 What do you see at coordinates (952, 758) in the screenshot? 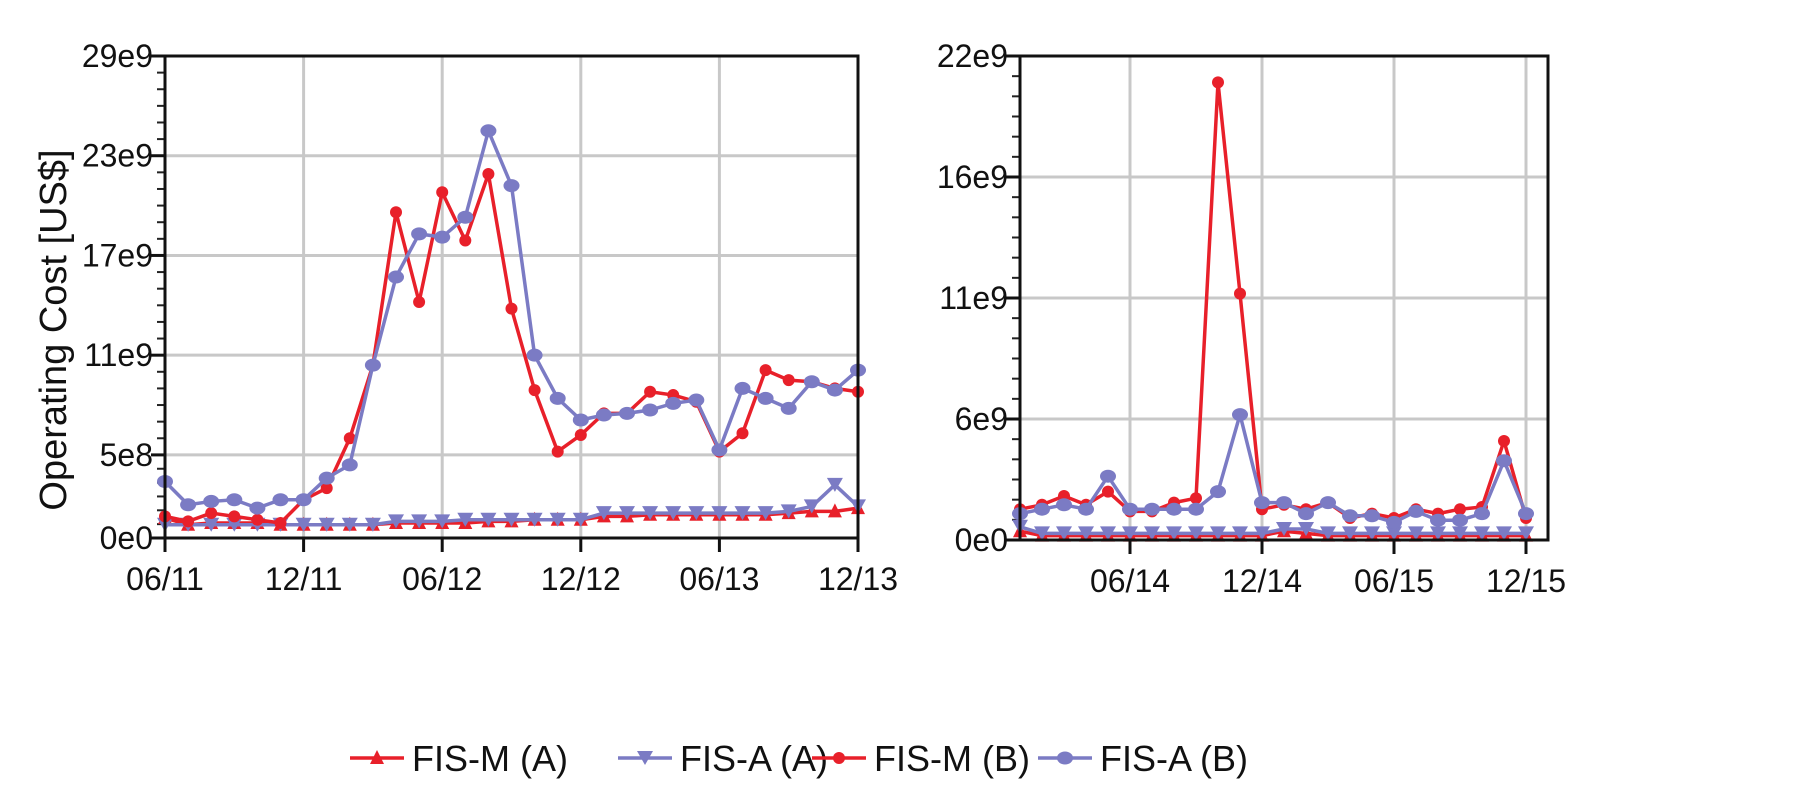
I see `legend-label: FIS-M (B)` at bounding box center [952, 758].